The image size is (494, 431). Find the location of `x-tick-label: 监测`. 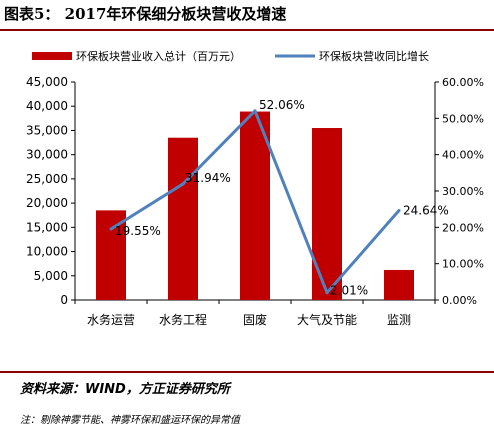

x-tick-label: 监测 is located at coordinates (399, 320).